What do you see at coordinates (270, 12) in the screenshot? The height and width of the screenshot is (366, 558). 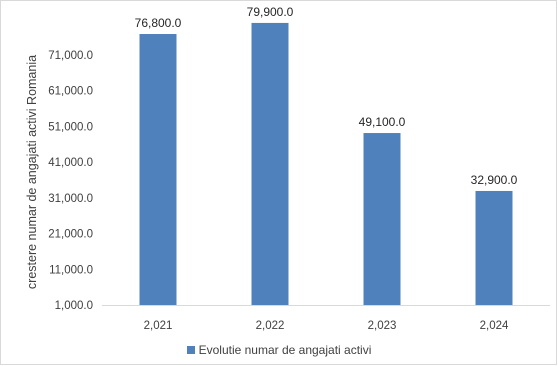 I see `data-label: 79,900.0` at bounding box center [270, 12].